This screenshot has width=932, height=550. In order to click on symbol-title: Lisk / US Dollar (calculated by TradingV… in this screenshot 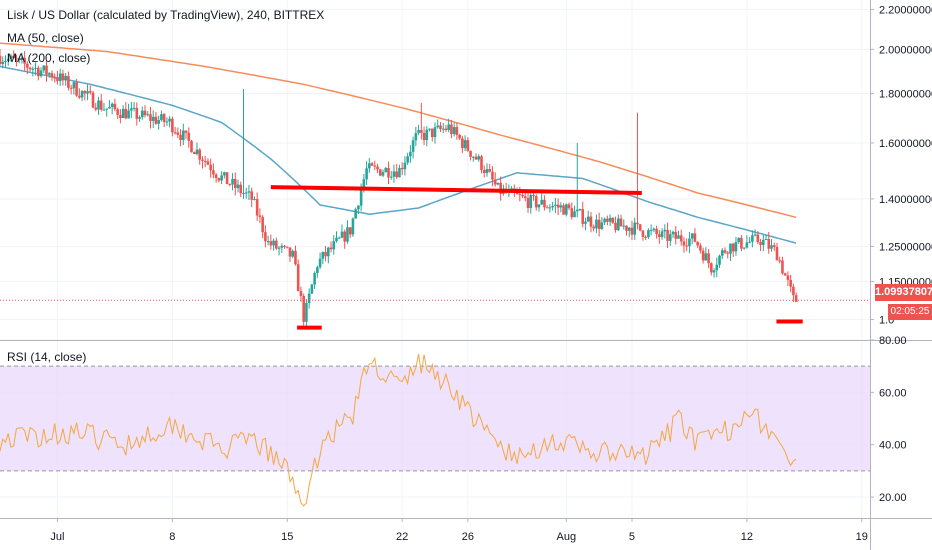, I will do `click(166, 15)`.